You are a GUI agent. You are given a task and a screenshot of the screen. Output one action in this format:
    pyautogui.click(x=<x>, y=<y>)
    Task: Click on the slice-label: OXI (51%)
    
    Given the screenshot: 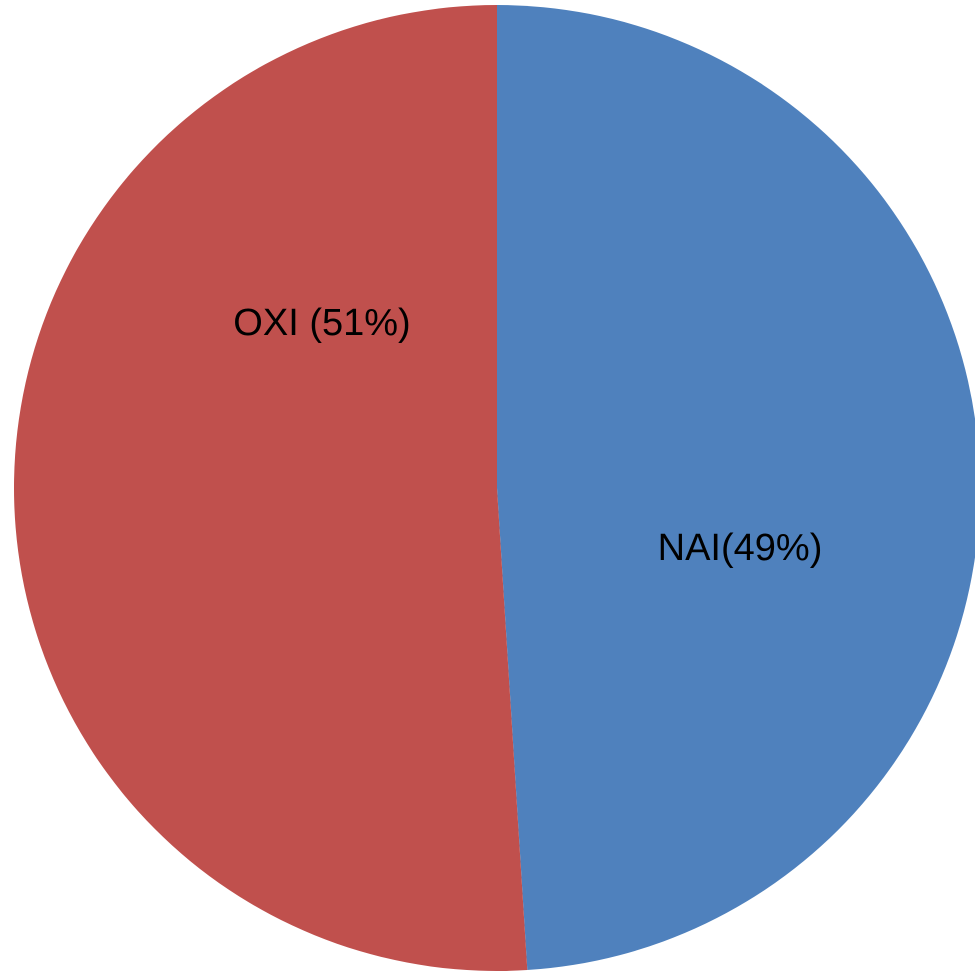 What is the action you would take?
    pyautogui.click(x=321, y=323)
    